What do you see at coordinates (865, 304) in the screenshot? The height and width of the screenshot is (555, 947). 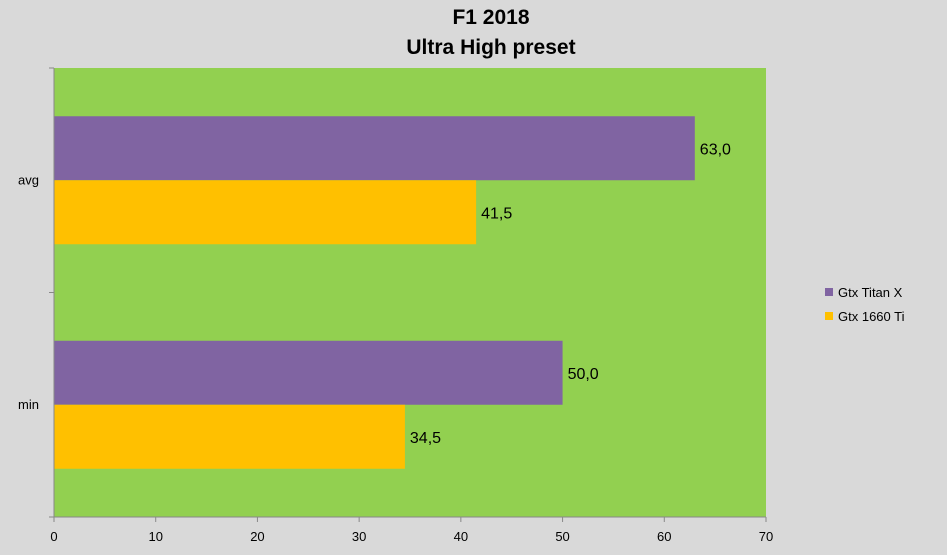 I see `legend: Gtx Titan X Gtx 1660 Ti` at bounding box center [865, 304].